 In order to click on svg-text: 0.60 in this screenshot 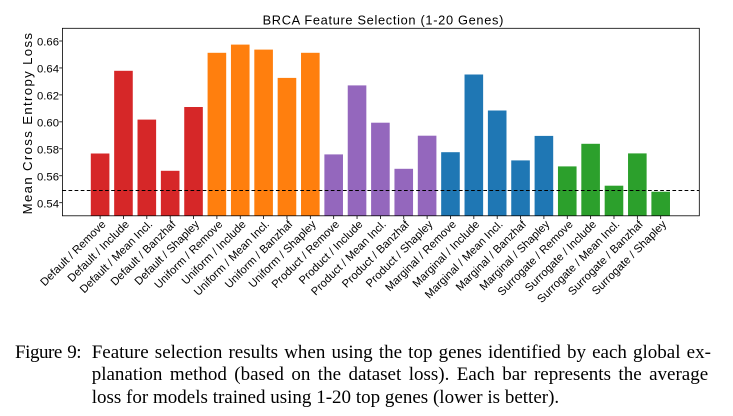, I will do `click(48, 124)`.